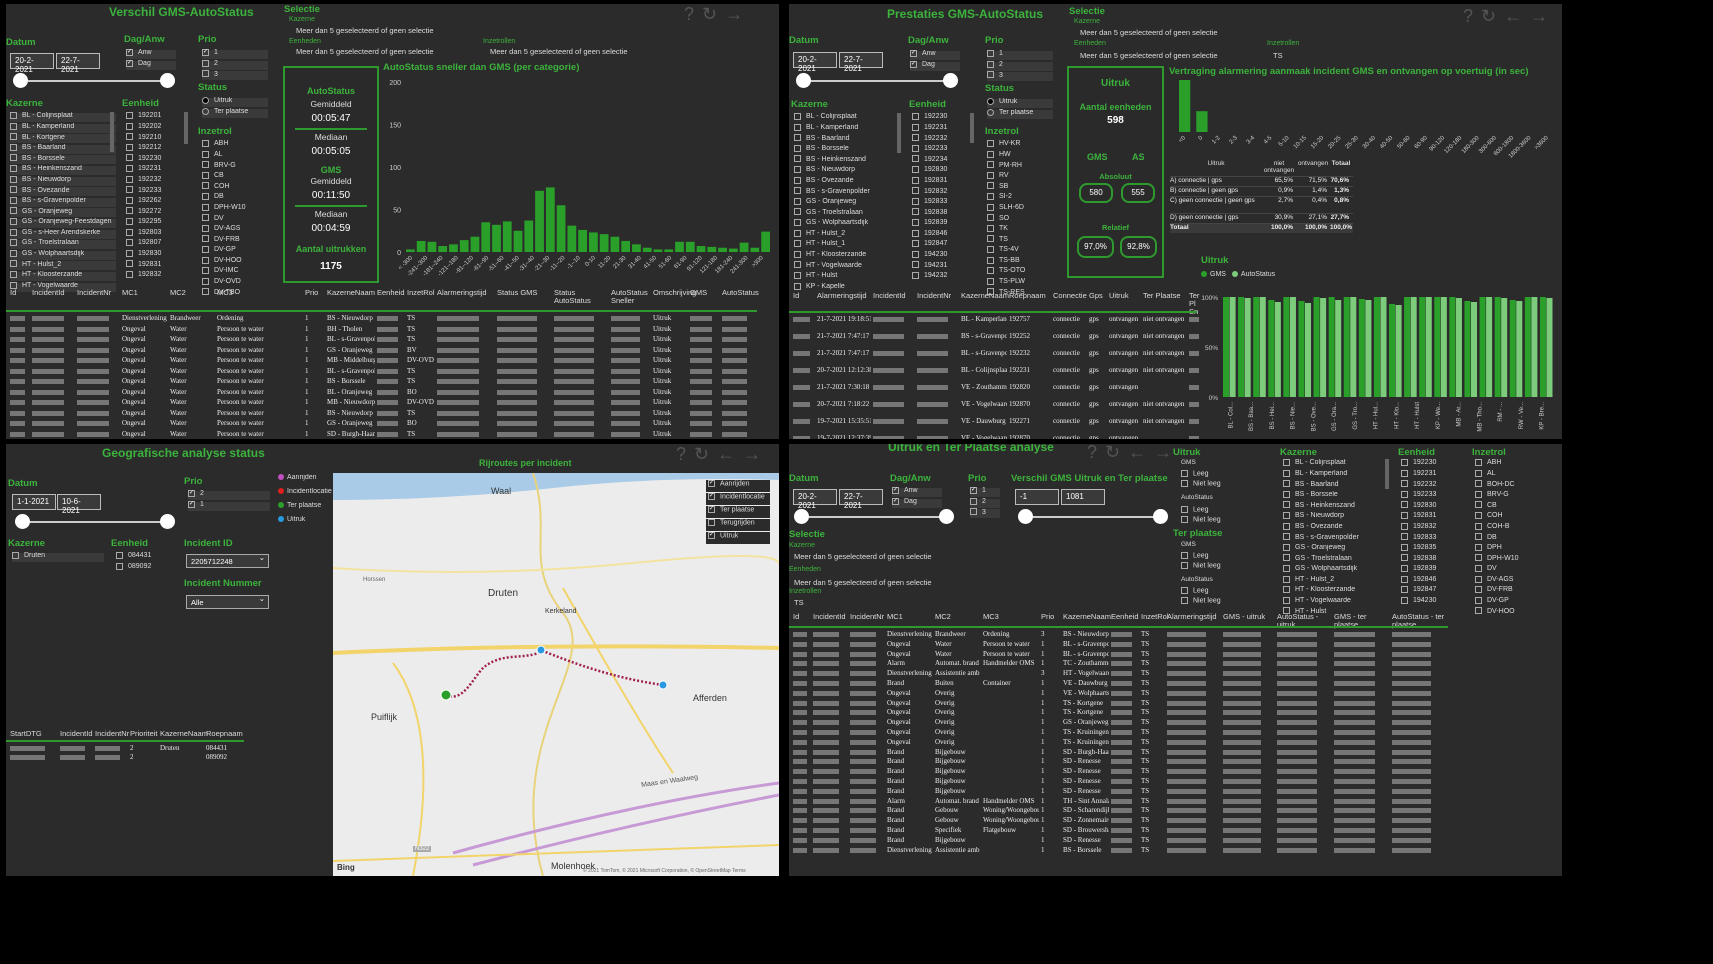 The image size is (1713, 964). What do you see at coordinates (1070, 295) in the screenshot?
I see `column-header: Connectie` at bounding box center [1070, 295].